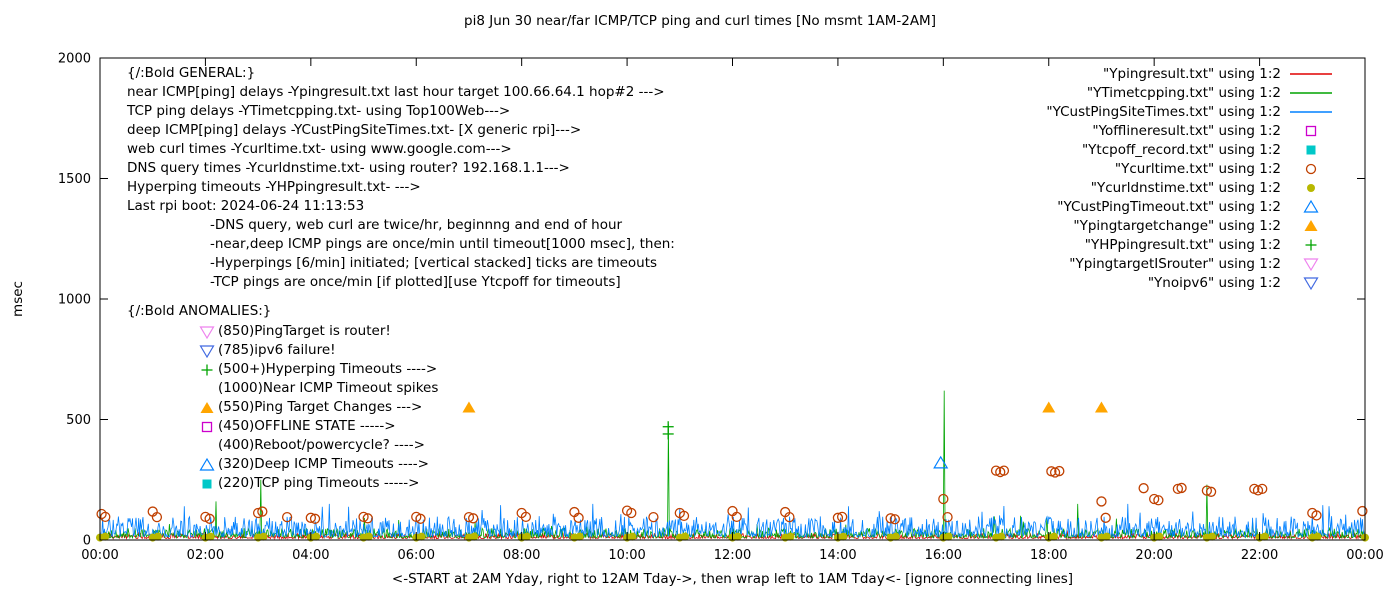  Describe the element at coordinates (1311, 244) in the screenshot. I see `legend-marker-plus` at that location.